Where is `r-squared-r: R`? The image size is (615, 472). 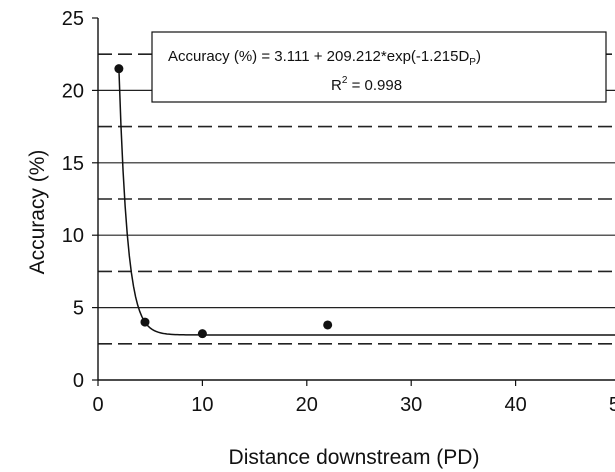
r-squared-r: R is located at coordinates (336, 85).